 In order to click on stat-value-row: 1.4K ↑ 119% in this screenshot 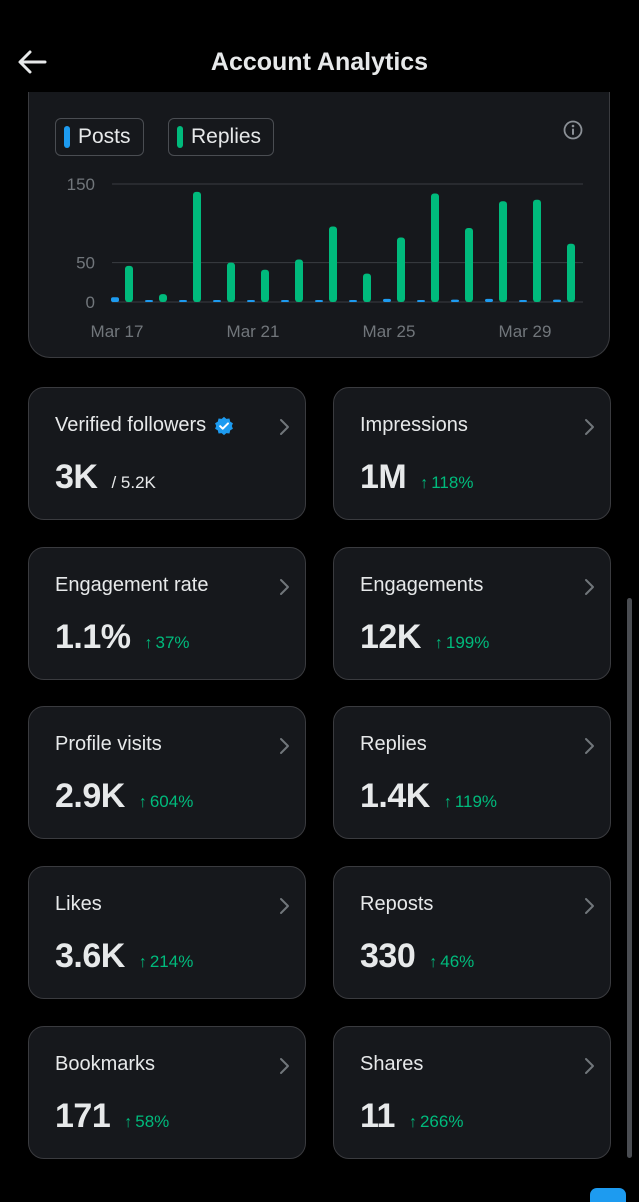, I will do `click(428, 796)`.